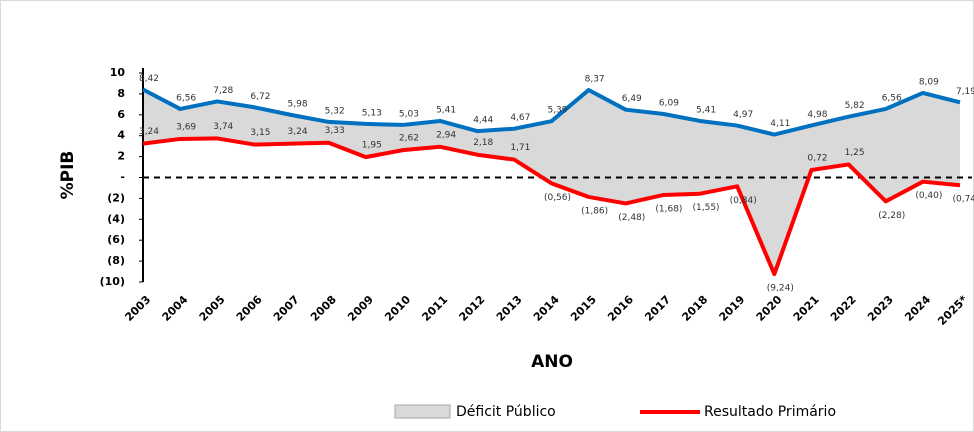 The width and height of the screenshot is (974, 432). Describe the element at coordinates (817, 158) in the screenshot. I see `value-label: 0,72` at that location.